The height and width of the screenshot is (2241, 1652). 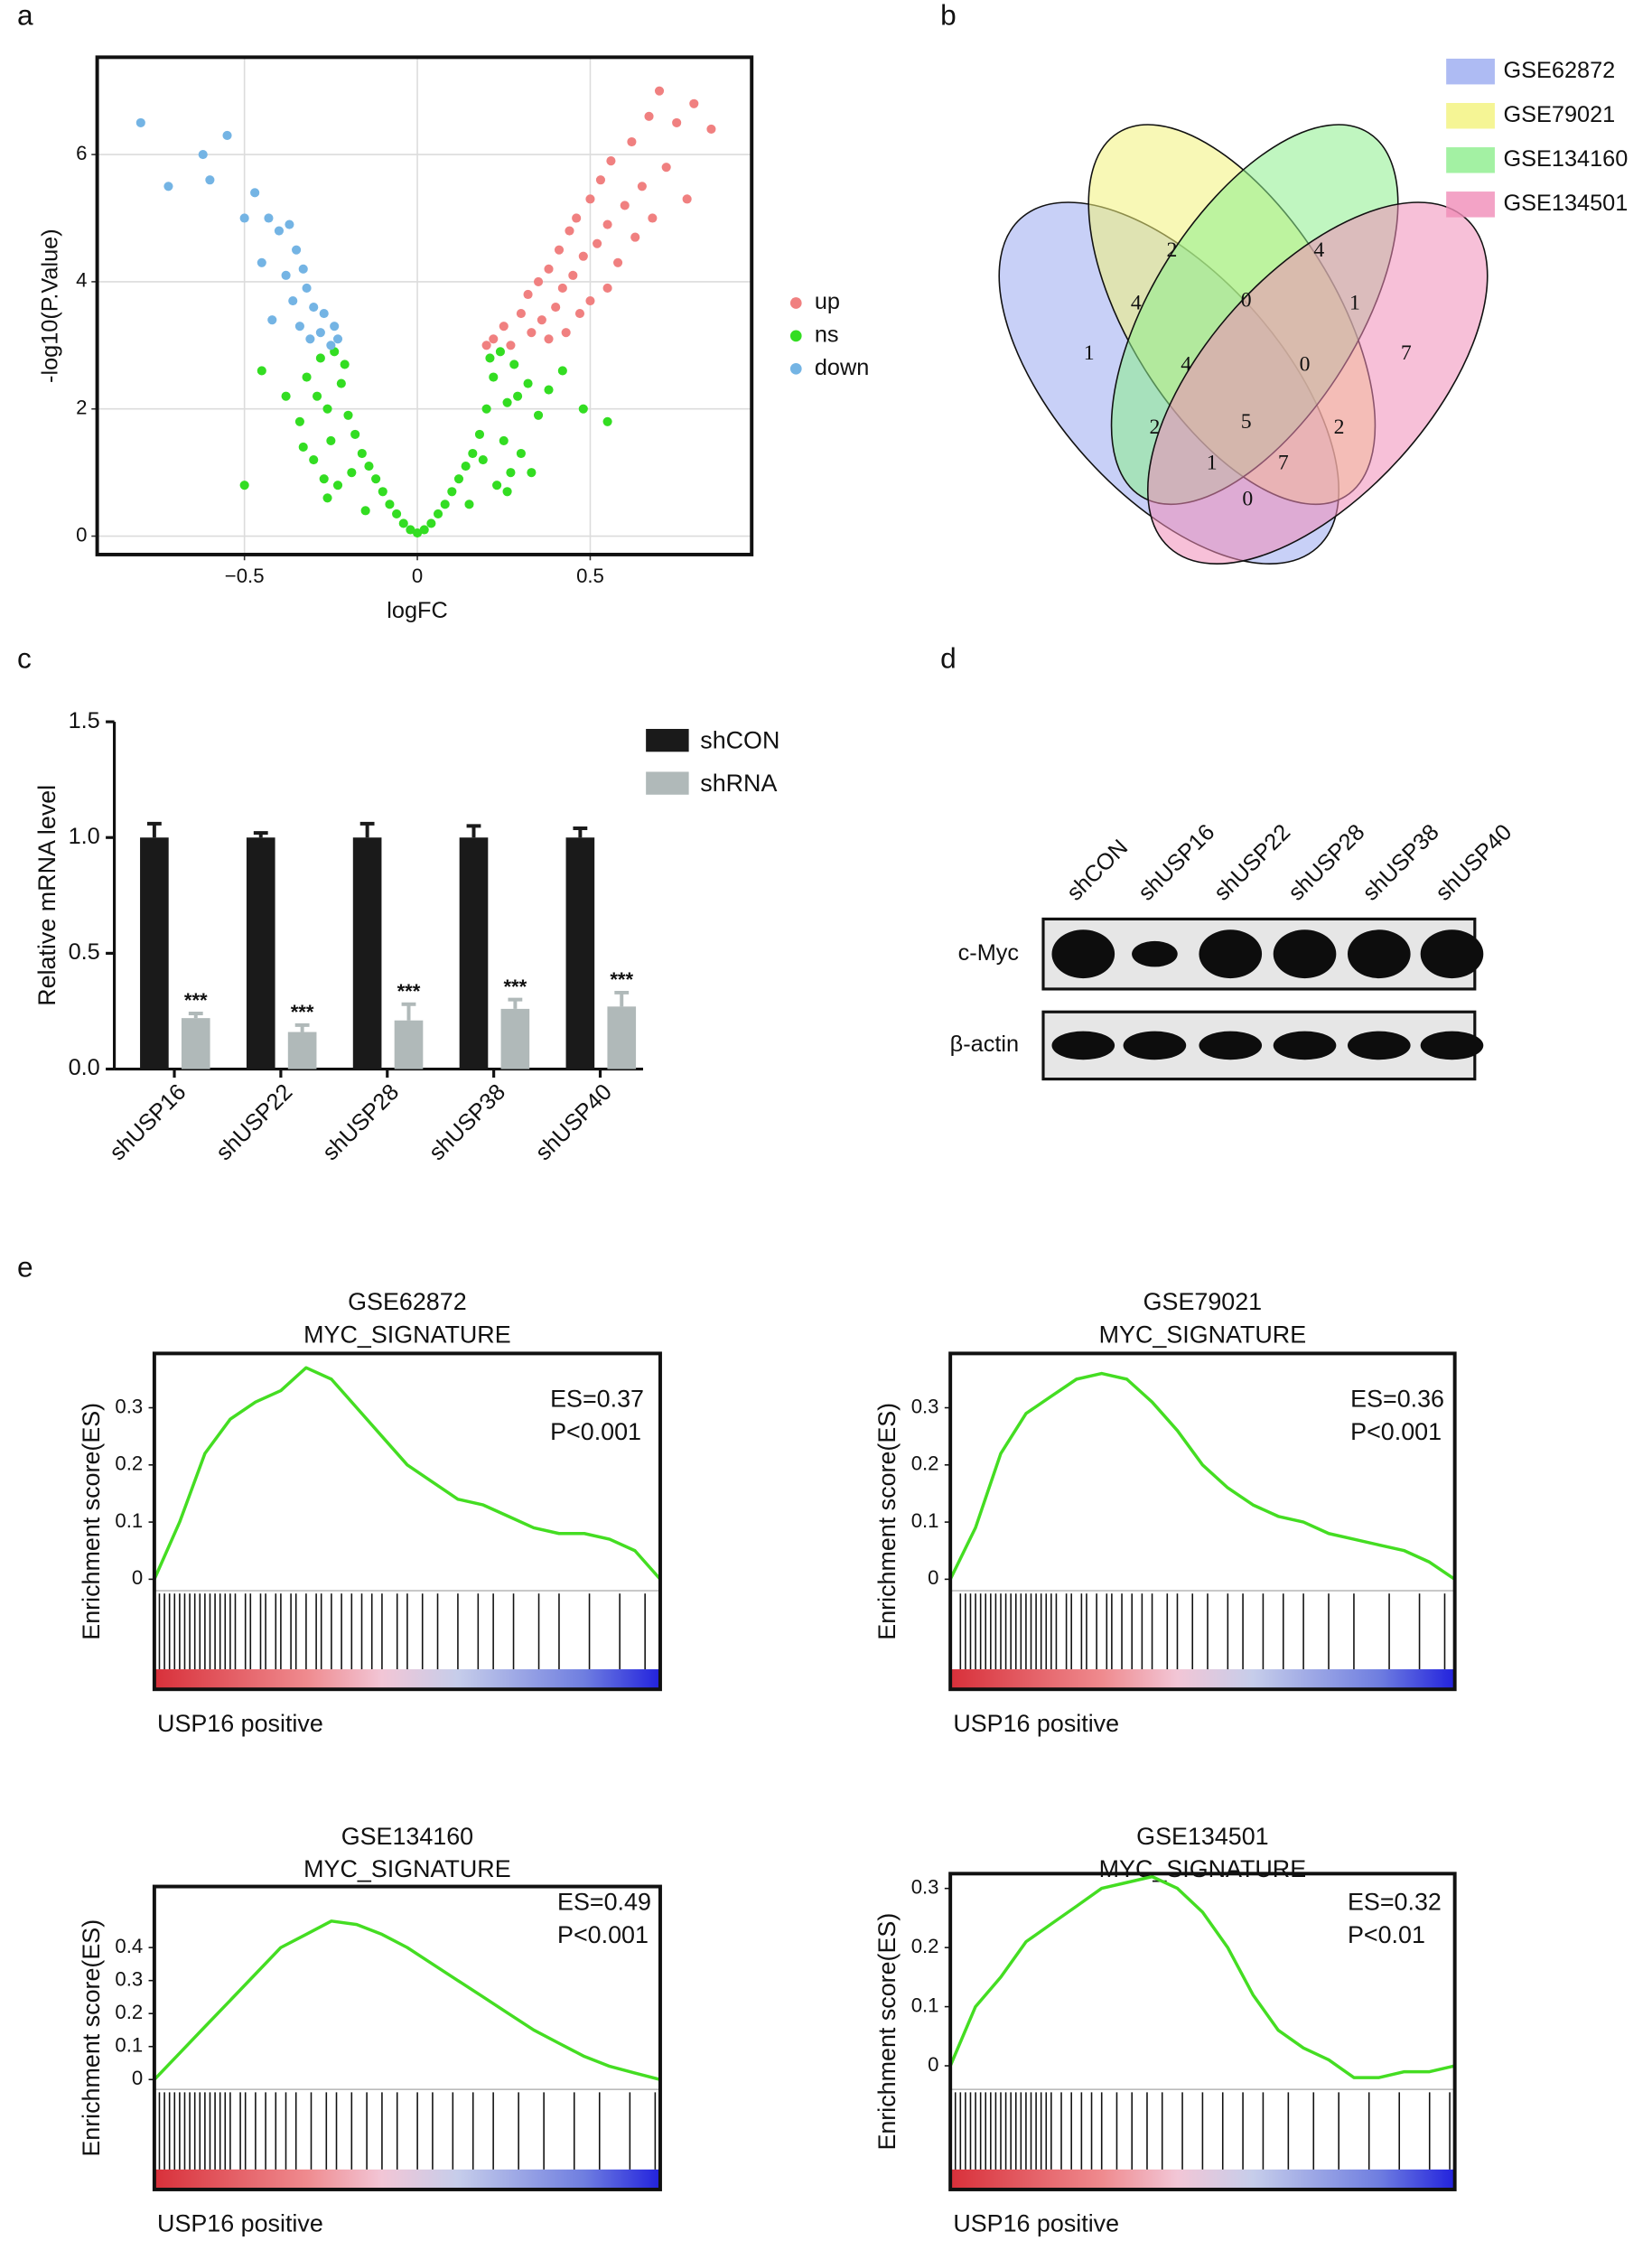 I want to click on x-axis-label: logFC, so click(x=417, y=610).